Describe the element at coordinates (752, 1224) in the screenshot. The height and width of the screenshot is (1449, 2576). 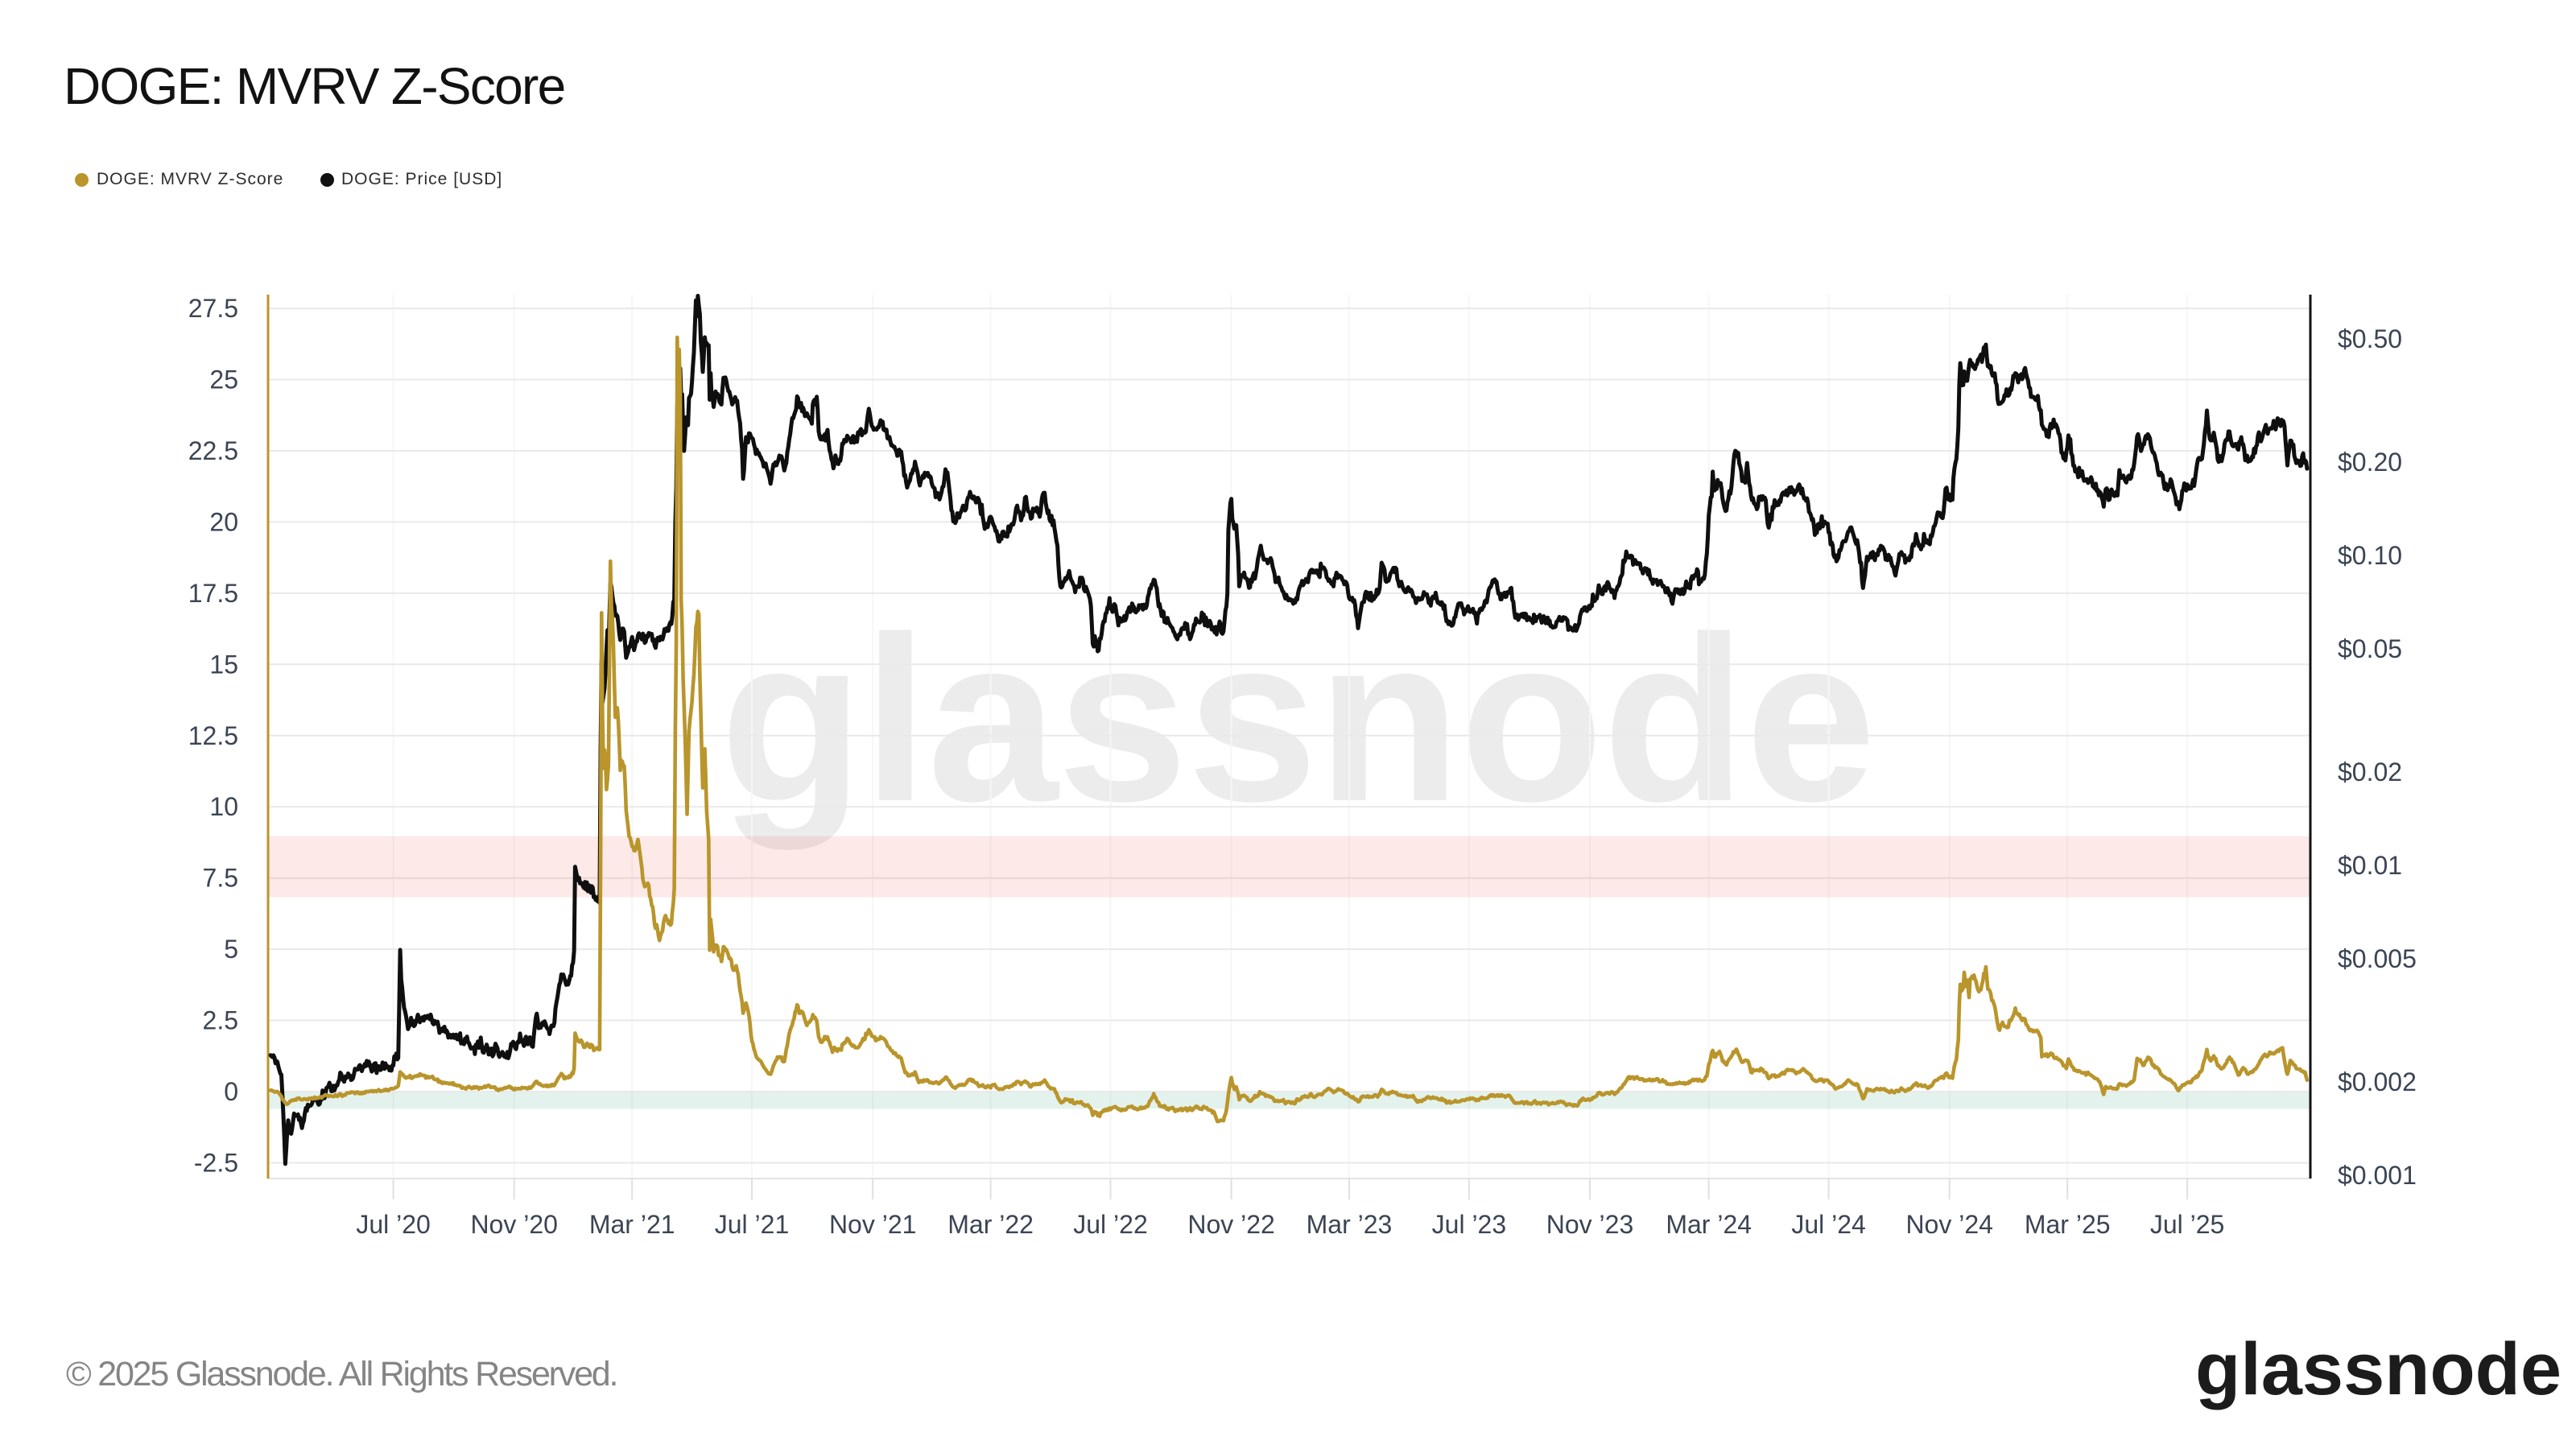
I see `svg-text: Jul ’21` at that location.